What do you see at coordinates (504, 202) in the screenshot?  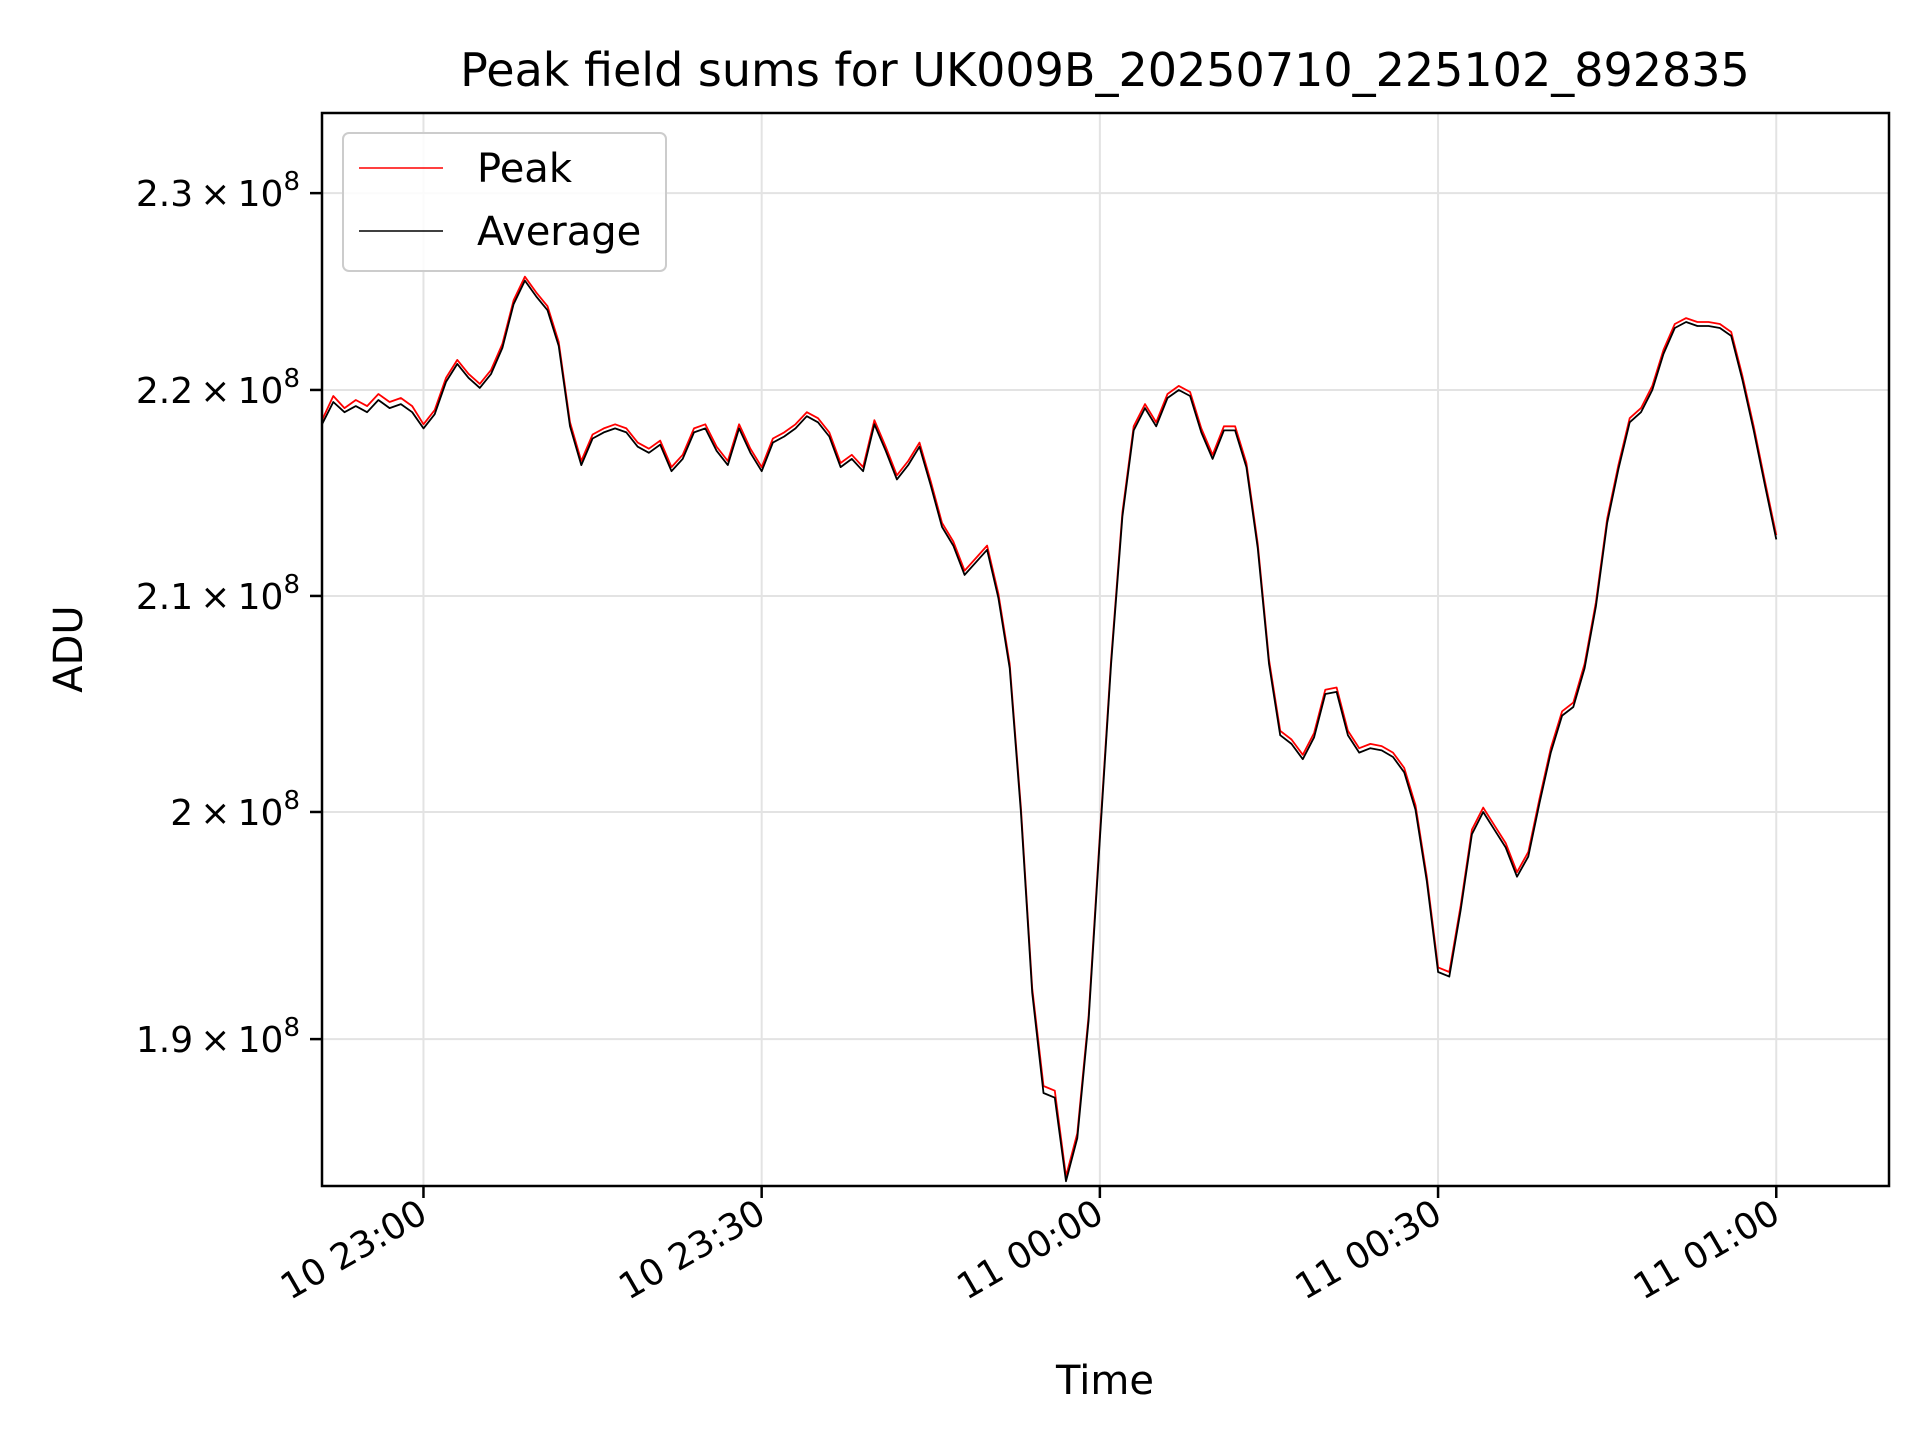 I see `legend: Peak Average` at bounding box center [504, 202].